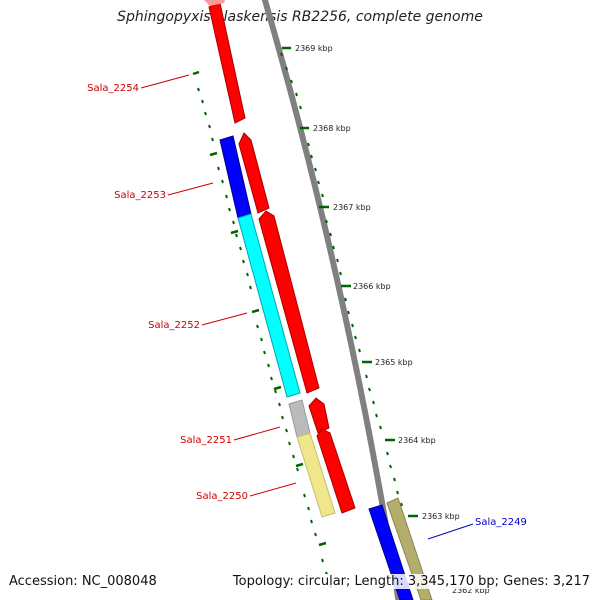 The width and height of the screenshot is (600, 600). I want to click on ruler-label: 2362 kbp, so click(471, 590).